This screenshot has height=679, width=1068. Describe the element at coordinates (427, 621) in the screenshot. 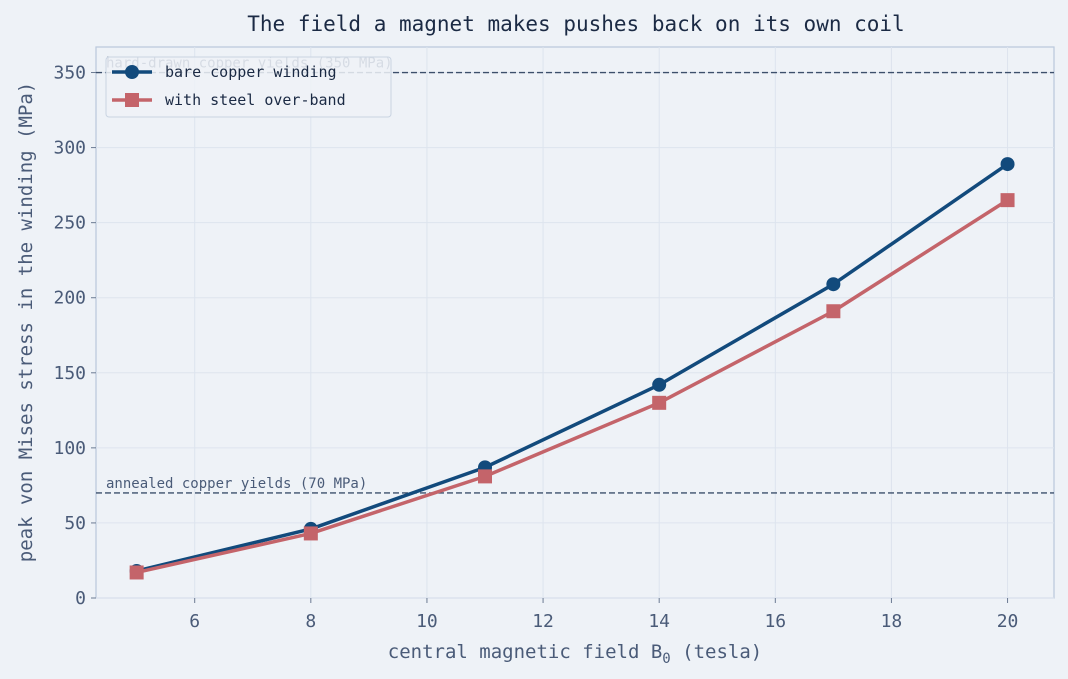

I see `x-tick-label: 10` at that location.